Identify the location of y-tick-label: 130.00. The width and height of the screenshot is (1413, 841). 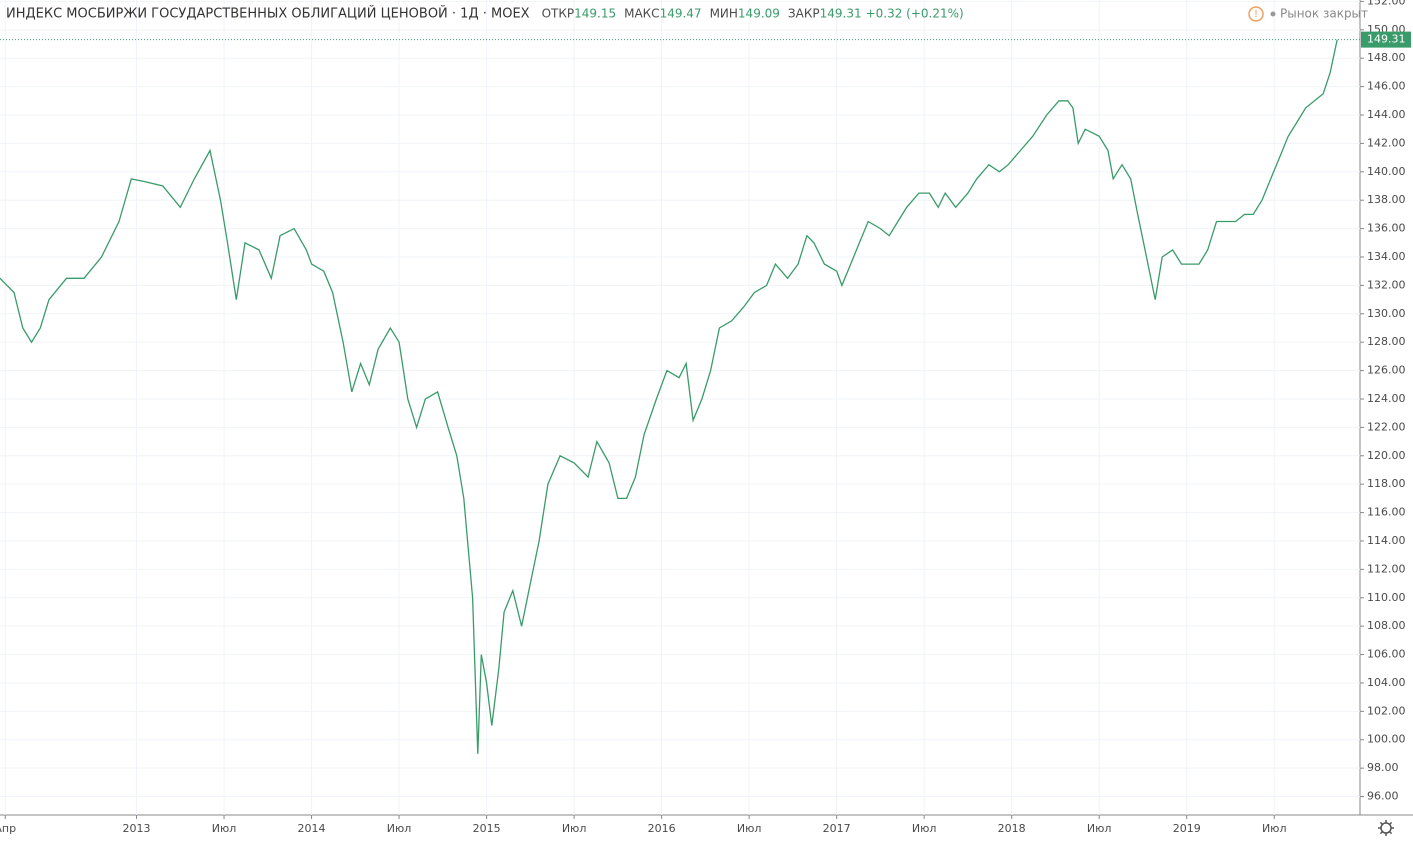
(1386, 313).